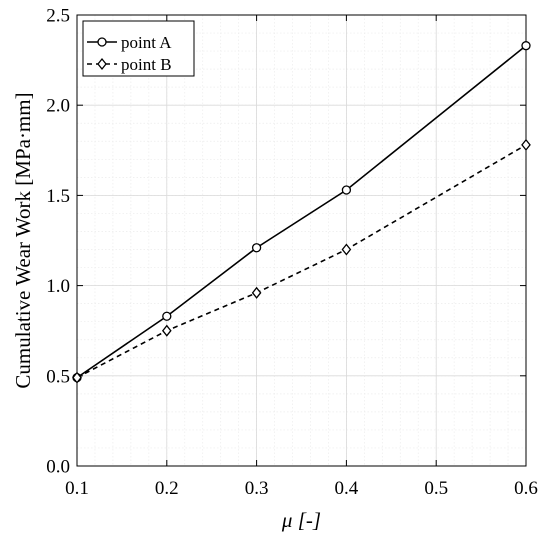 The image size is (550, 540). I want to click on legend: point A point B, so click(138, 48).